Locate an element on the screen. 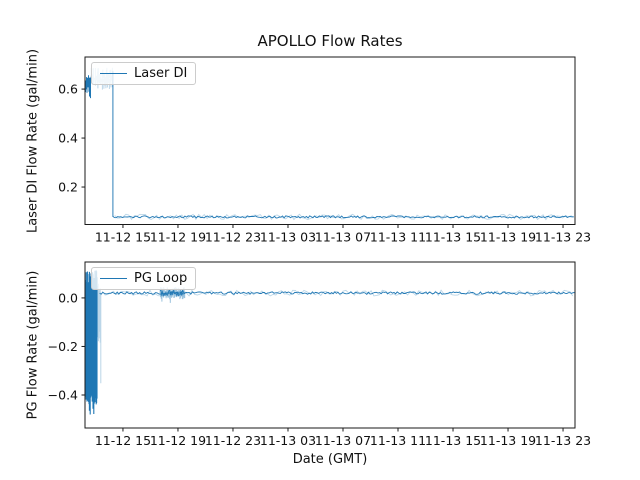  y-axis-label-top: Laser DI Flow Rate (gal/min) is located at coordinates (33, 141).